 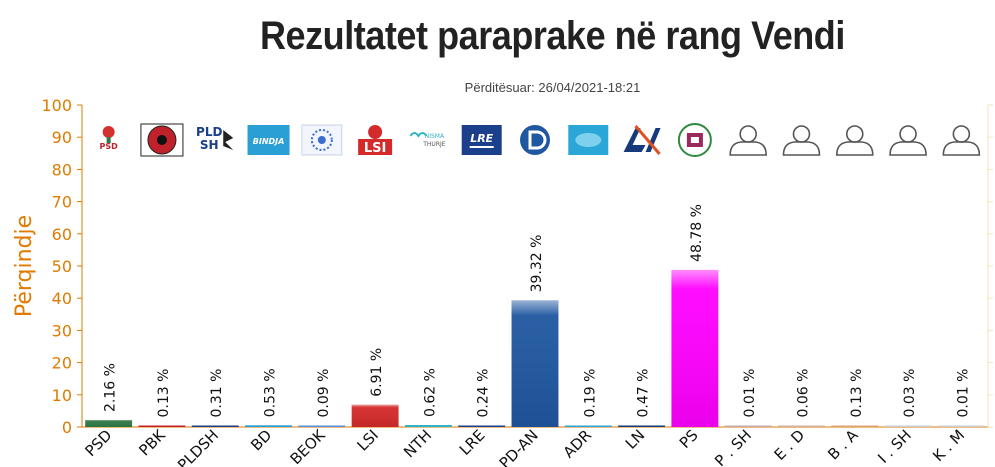 I want to click on category-label: PD-AN, so click(x=519, y=446).